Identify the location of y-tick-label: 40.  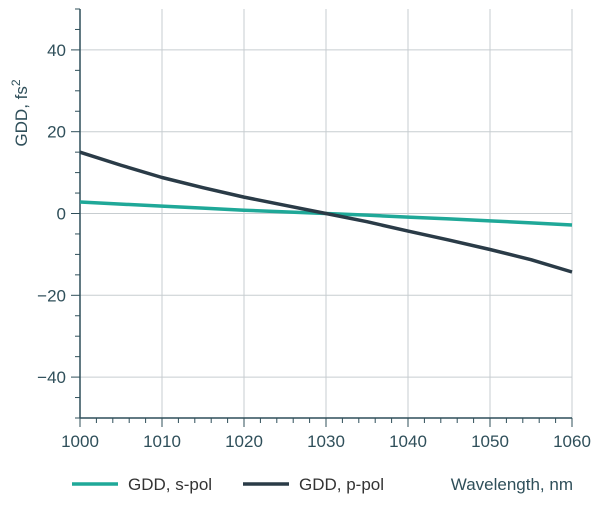
(56, 50).